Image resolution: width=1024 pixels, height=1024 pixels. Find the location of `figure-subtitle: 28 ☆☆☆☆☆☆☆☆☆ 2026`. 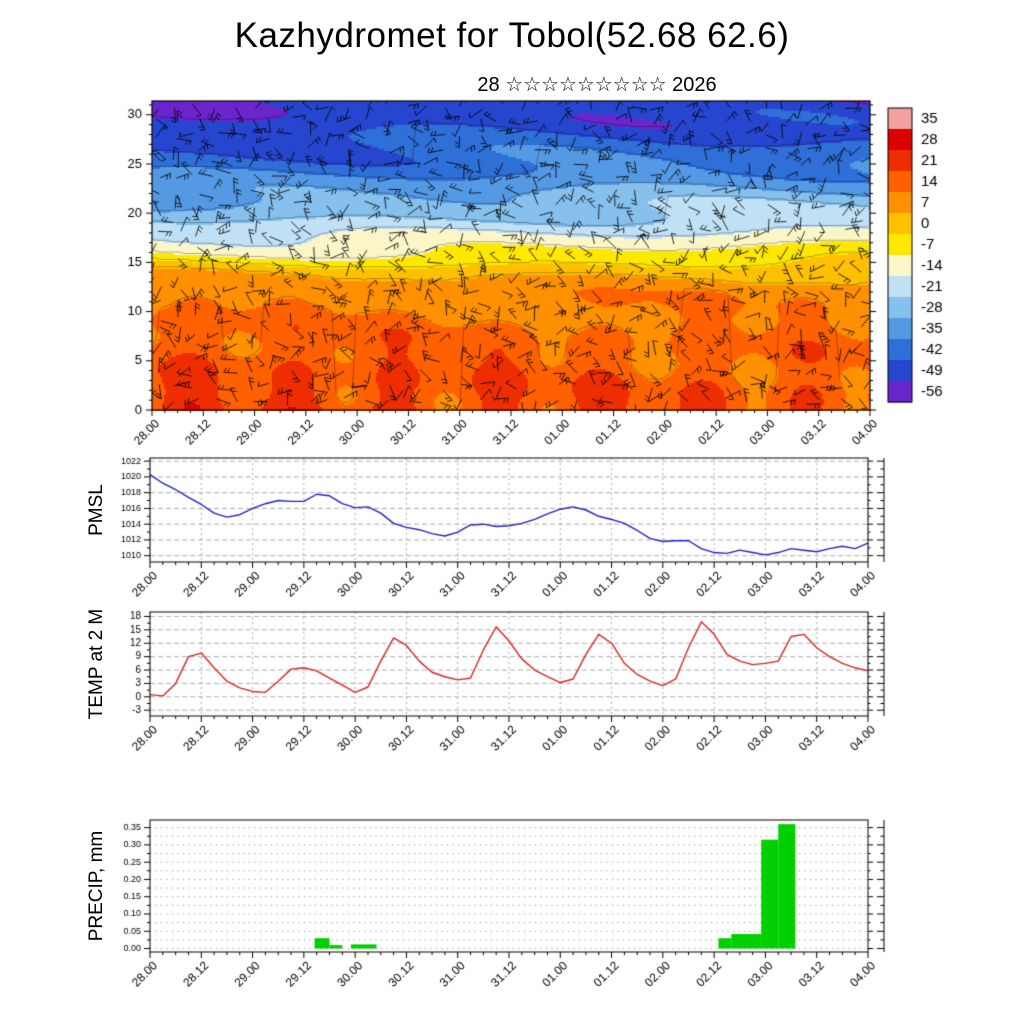

figure-subtitle: 28 ☆☆☆☆☆☆☆☆☆ 2026 is located at coordinates (597, 85).